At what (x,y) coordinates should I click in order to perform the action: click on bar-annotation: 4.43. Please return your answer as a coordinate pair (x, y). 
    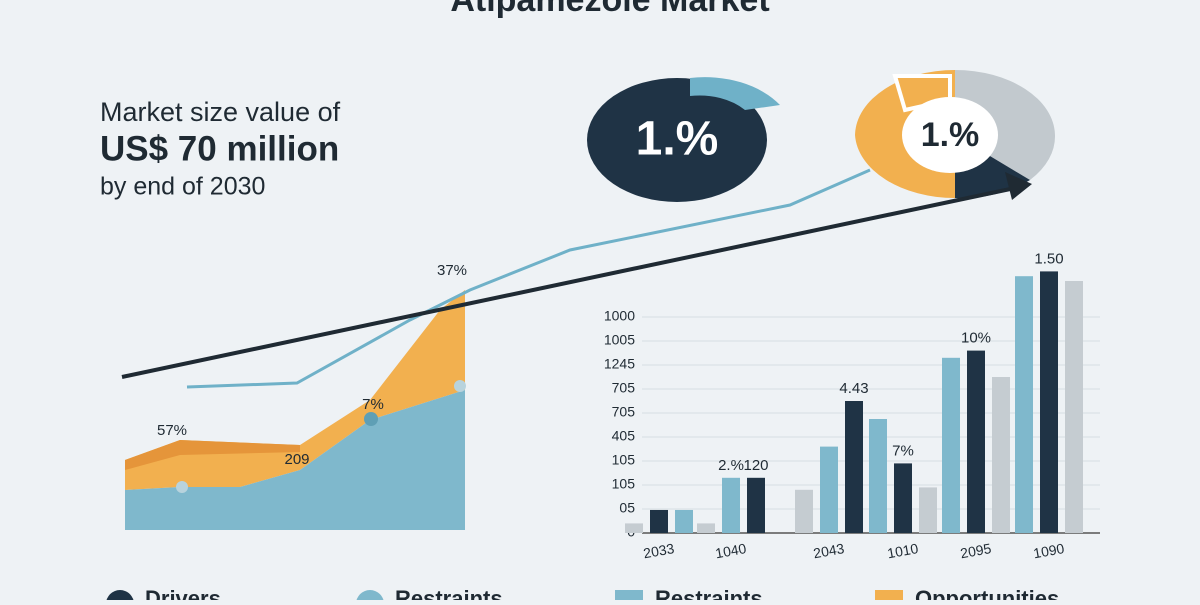
    Looking at the image, I should click on (853, 388).